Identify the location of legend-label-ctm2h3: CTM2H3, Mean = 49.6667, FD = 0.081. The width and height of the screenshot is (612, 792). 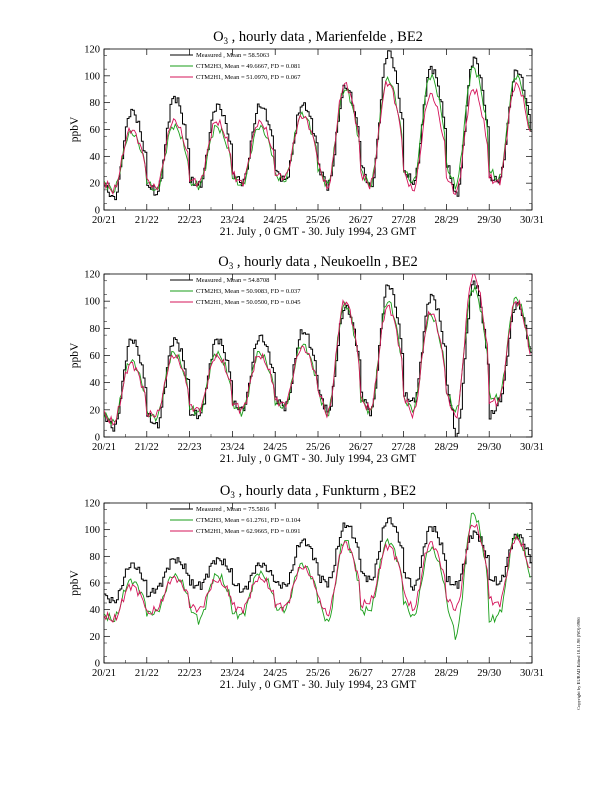
(248, 66).